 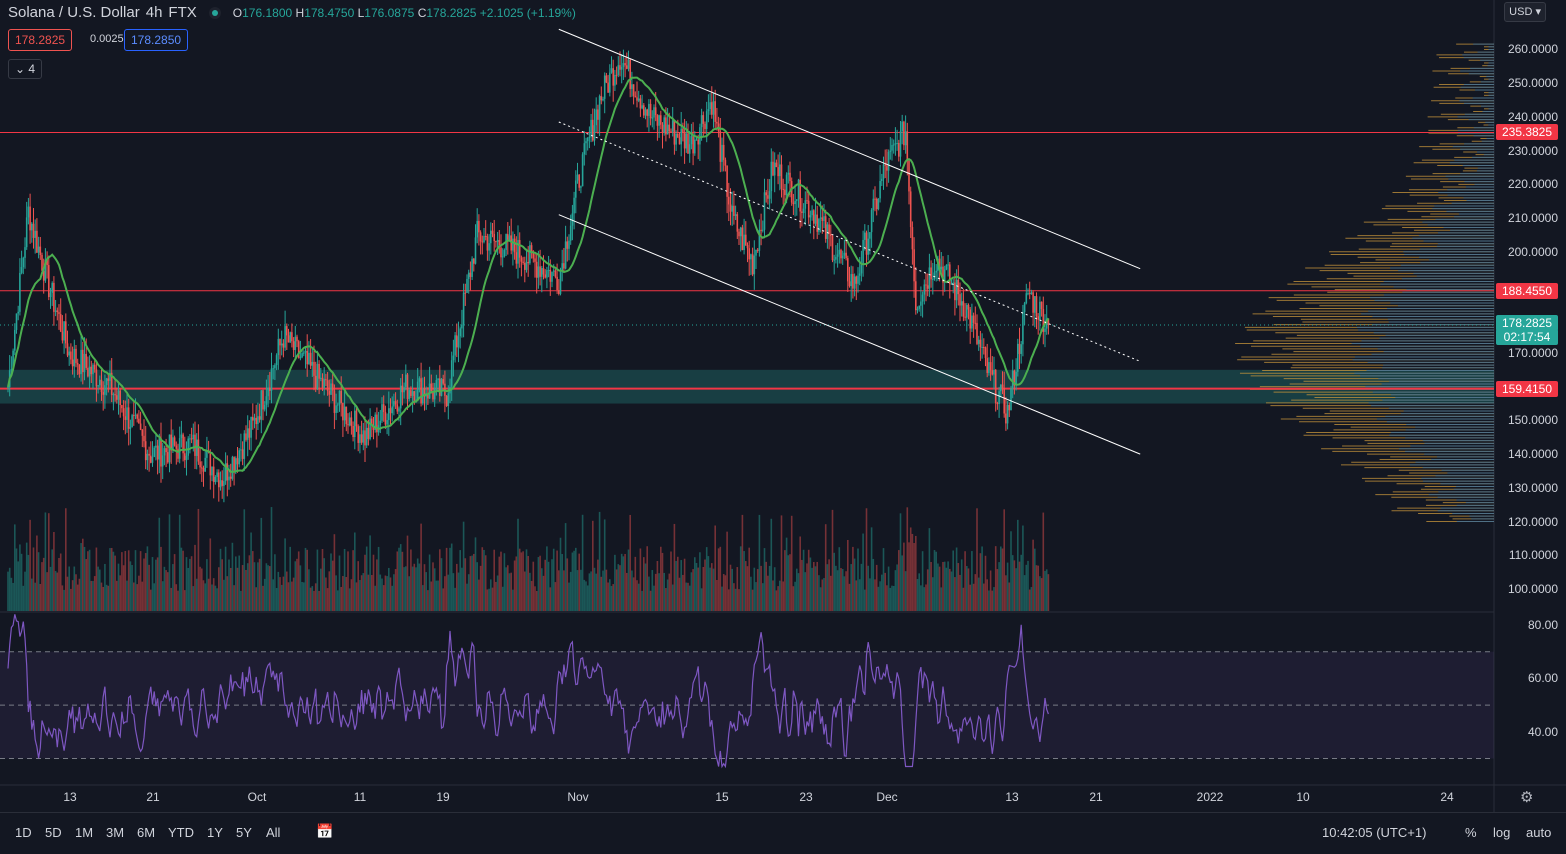 What do you see at coordinates (84, 832) in the screenshot?
I see `timeframe-button: 1M` at bounding box center [84, 832].